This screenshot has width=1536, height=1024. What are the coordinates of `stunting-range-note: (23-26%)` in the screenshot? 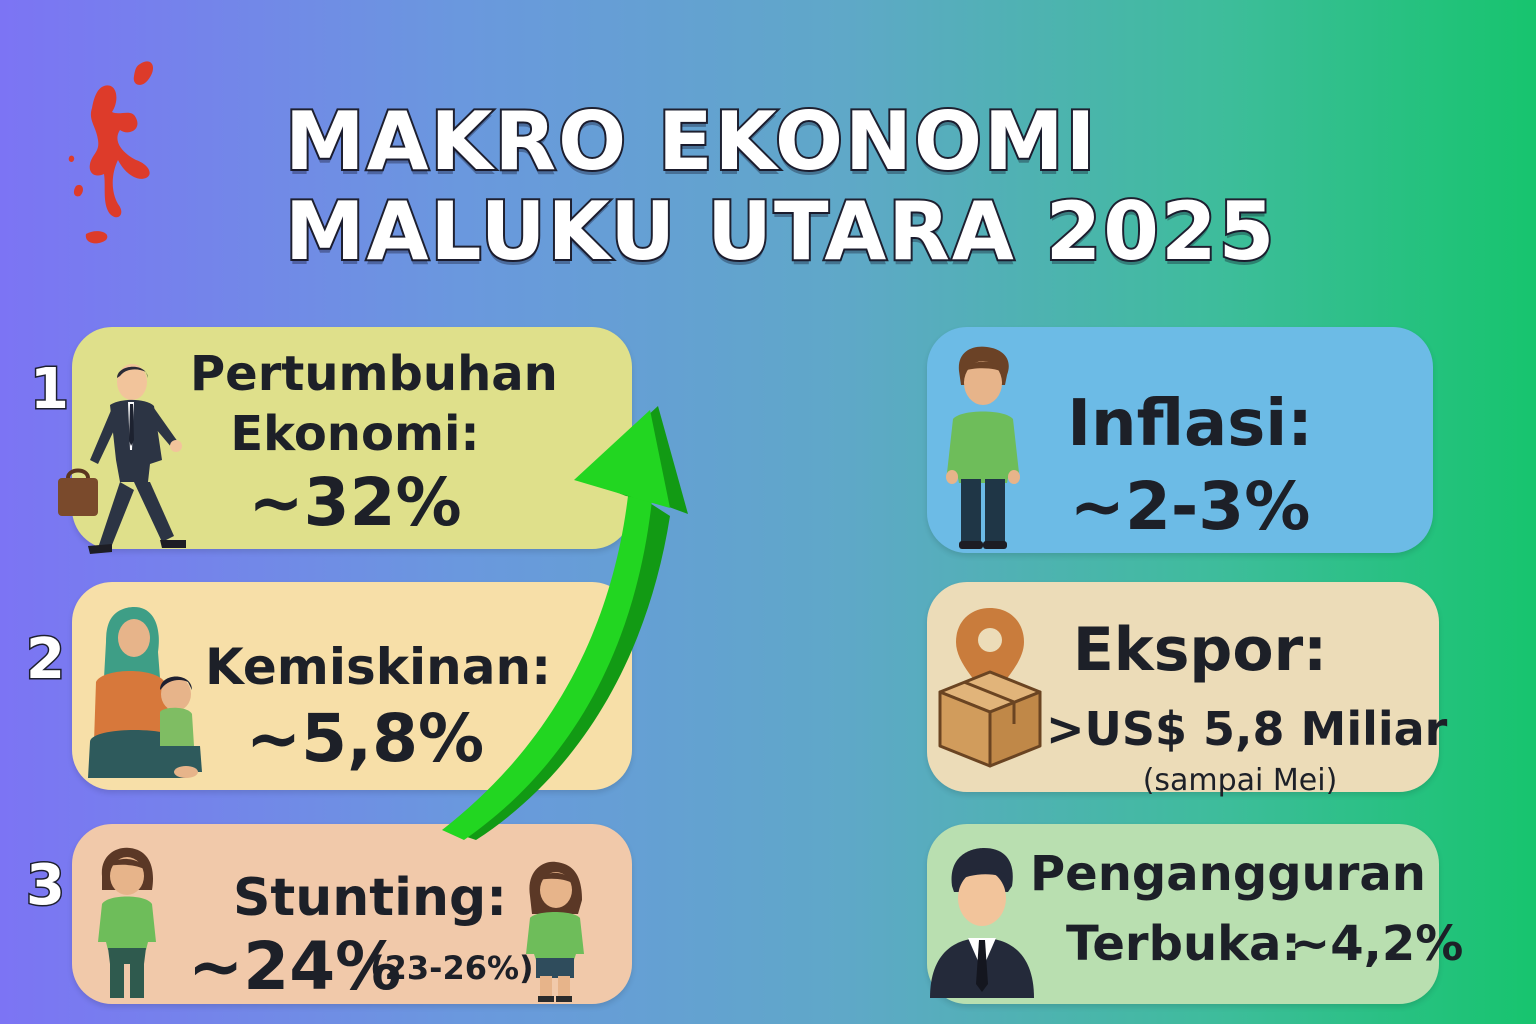 It's located at (452, 968).